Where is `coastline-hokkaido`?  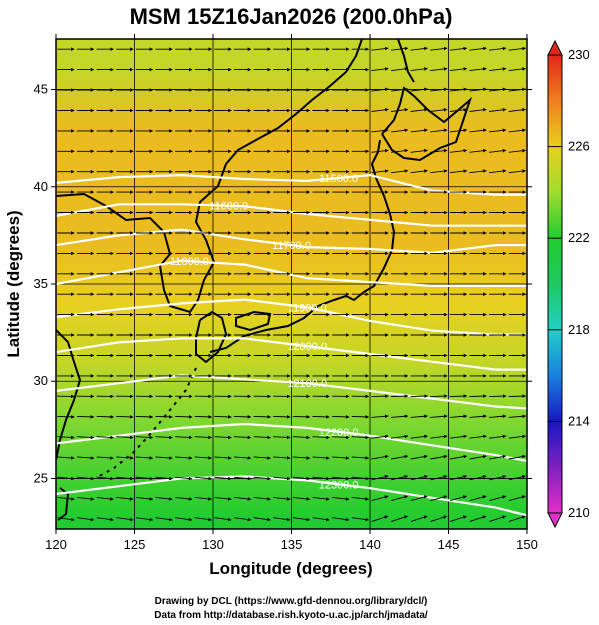
coastline-hokkaido is located at coordinates (427, 124).